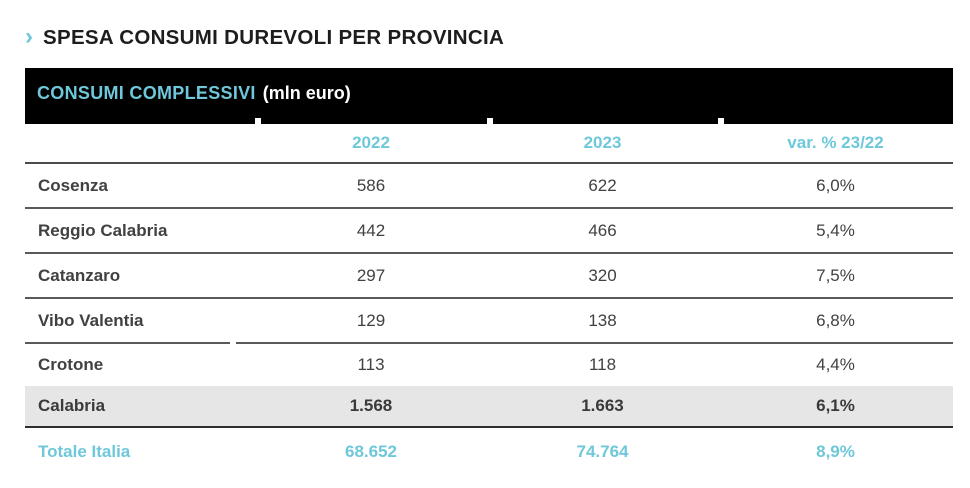 The height and width of the screenshot is (488, 970). What do you see at coordinates (371, 364) in the screenshot?
I see `value-2022: 113` at bounding box center [371, 364].